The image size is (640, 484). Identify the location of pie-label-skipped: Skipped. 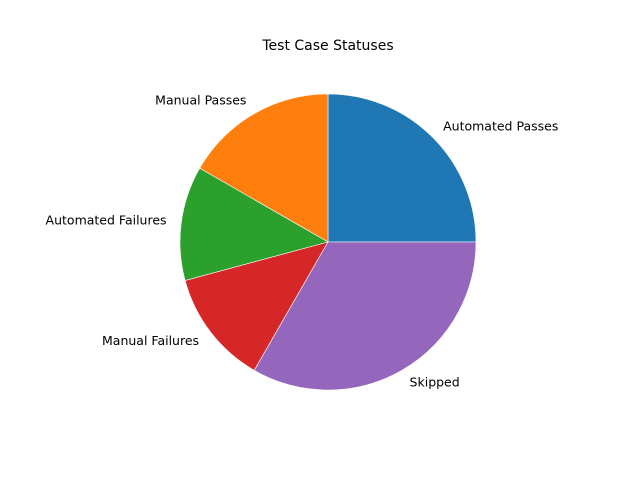
(435, 381).